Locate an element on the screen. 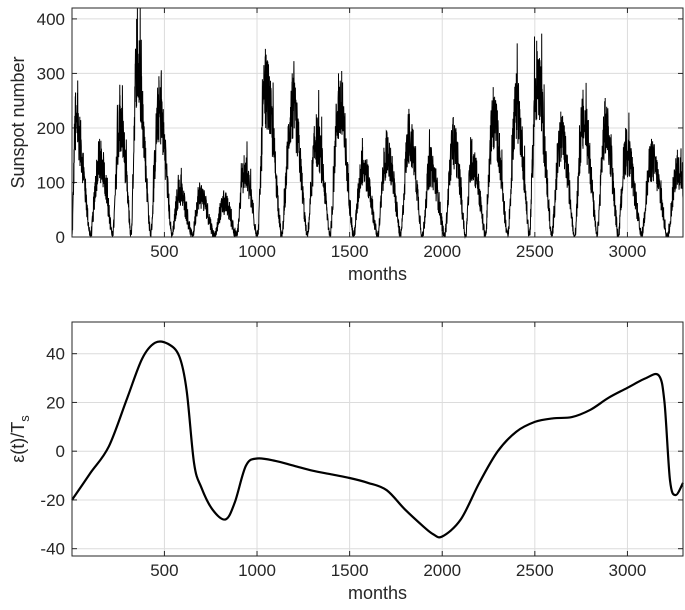  sunspot-x-axis-label: months is located at coordinates (377, 274).